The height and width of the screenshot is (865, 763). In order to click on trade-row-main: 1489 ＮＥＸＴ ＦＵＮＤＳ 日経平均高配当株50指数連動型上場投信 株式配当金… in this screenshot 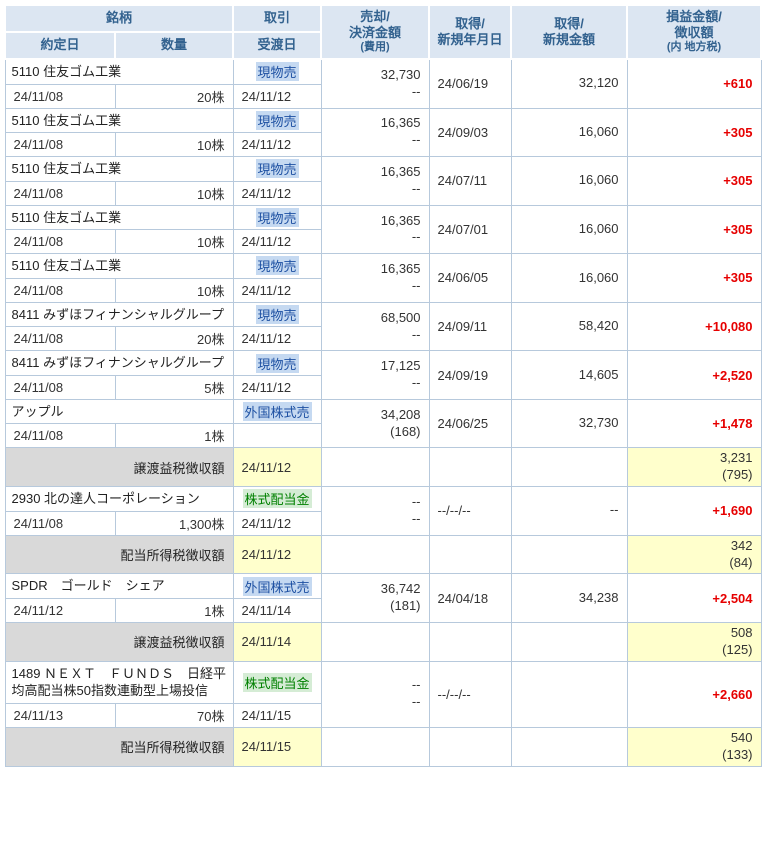, I will do `click(383, 694)`.